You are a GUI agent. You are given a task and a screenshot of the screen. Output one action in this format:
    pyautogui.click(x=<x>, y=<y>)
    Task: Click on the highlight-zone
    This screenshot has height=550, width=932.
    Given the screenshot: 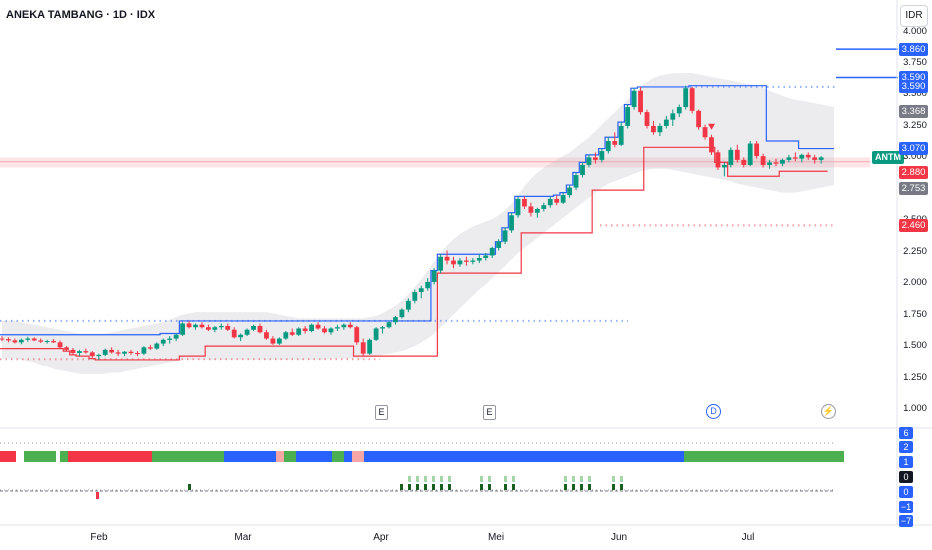 What is the action you would take?
    pyautogui.click(x=435, y=162)
    